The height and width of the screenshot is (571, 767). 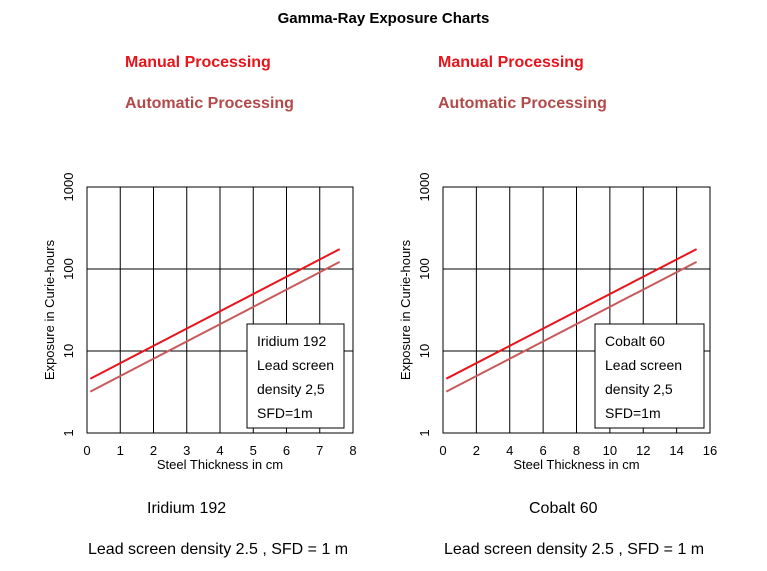 I want to click on caption-iridium-source: Iridium 192, so click(x=187, y=508).